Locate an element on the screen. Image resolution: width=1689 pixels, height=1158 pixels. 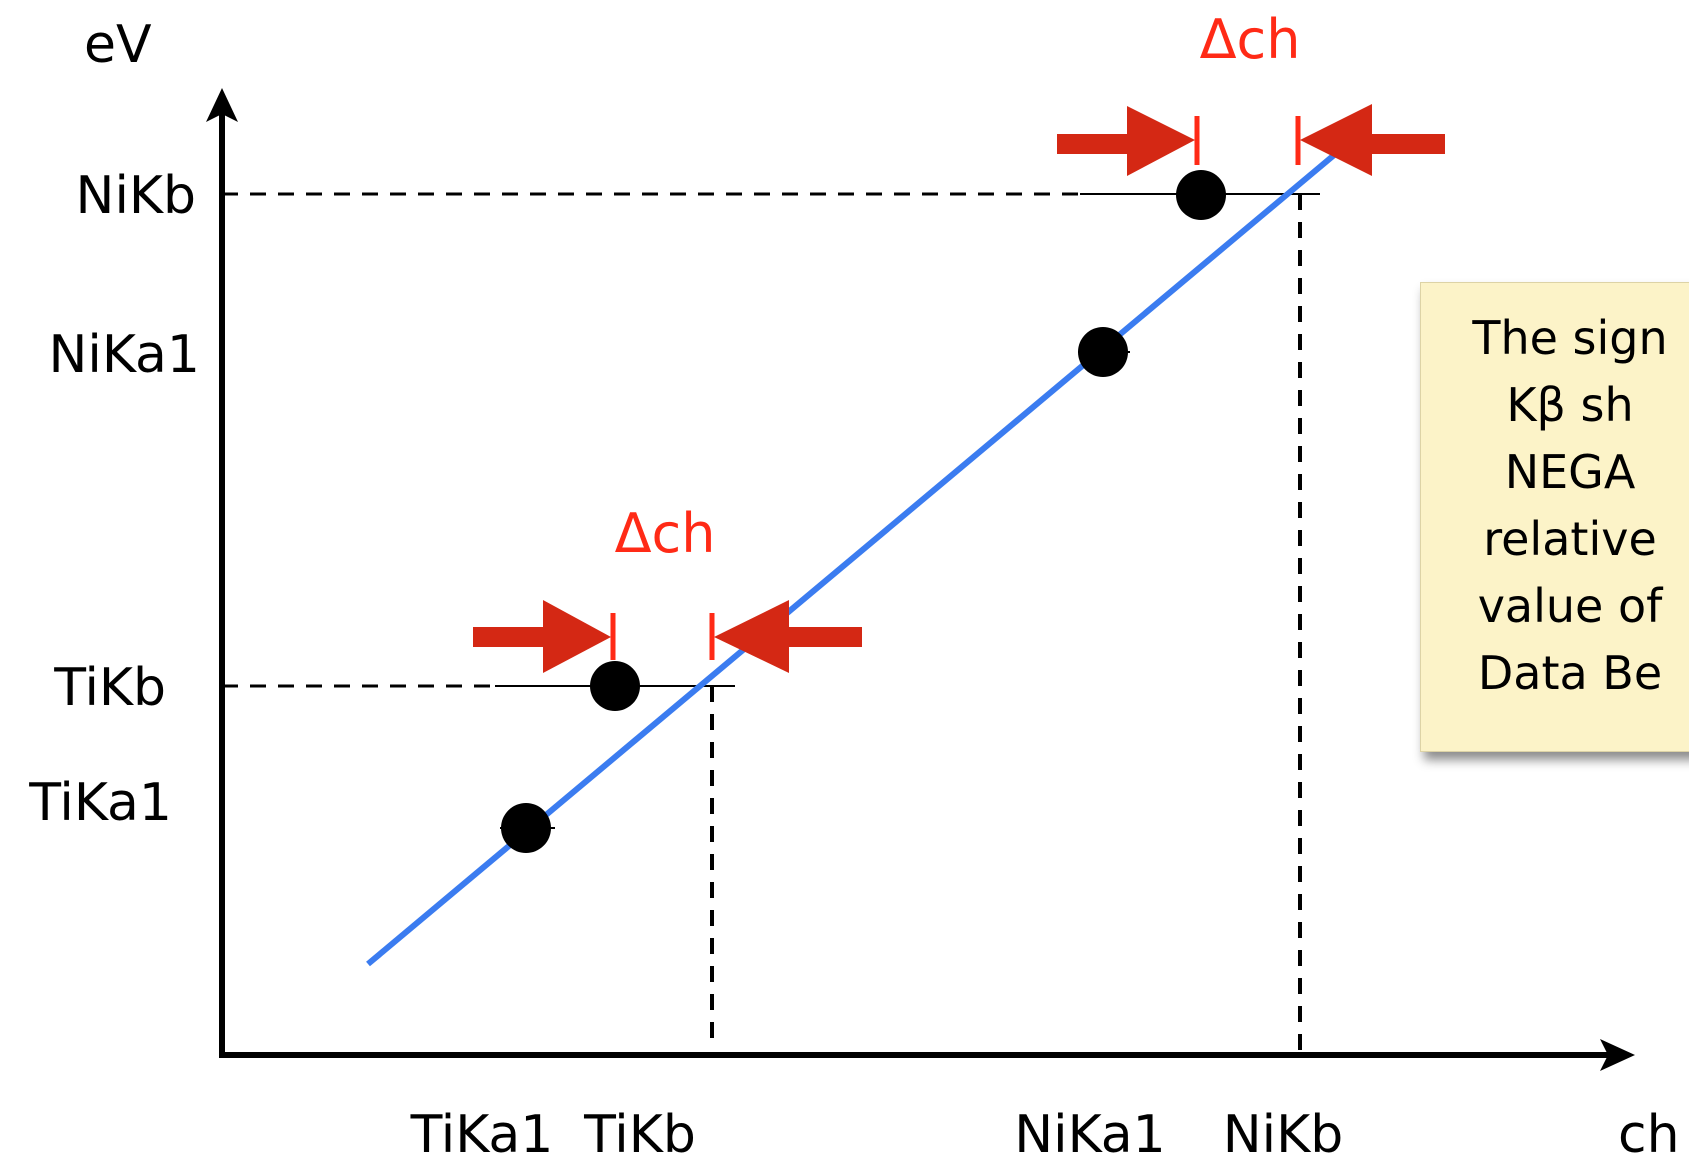
y-tick-tika1: TiKa1 is located at coordinates (100, 803).